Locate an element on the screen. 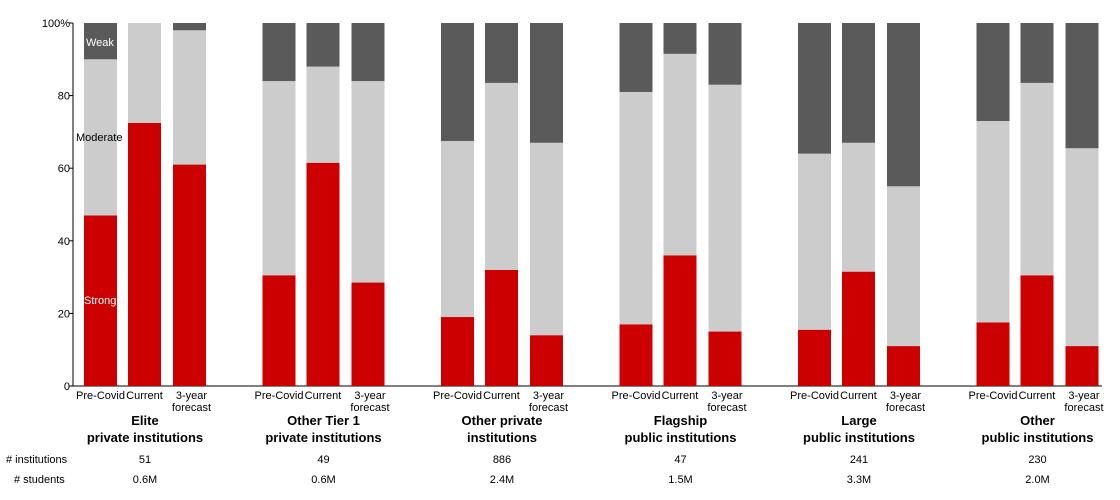  institutions-count: 47 is located at coordinates (680, 460).